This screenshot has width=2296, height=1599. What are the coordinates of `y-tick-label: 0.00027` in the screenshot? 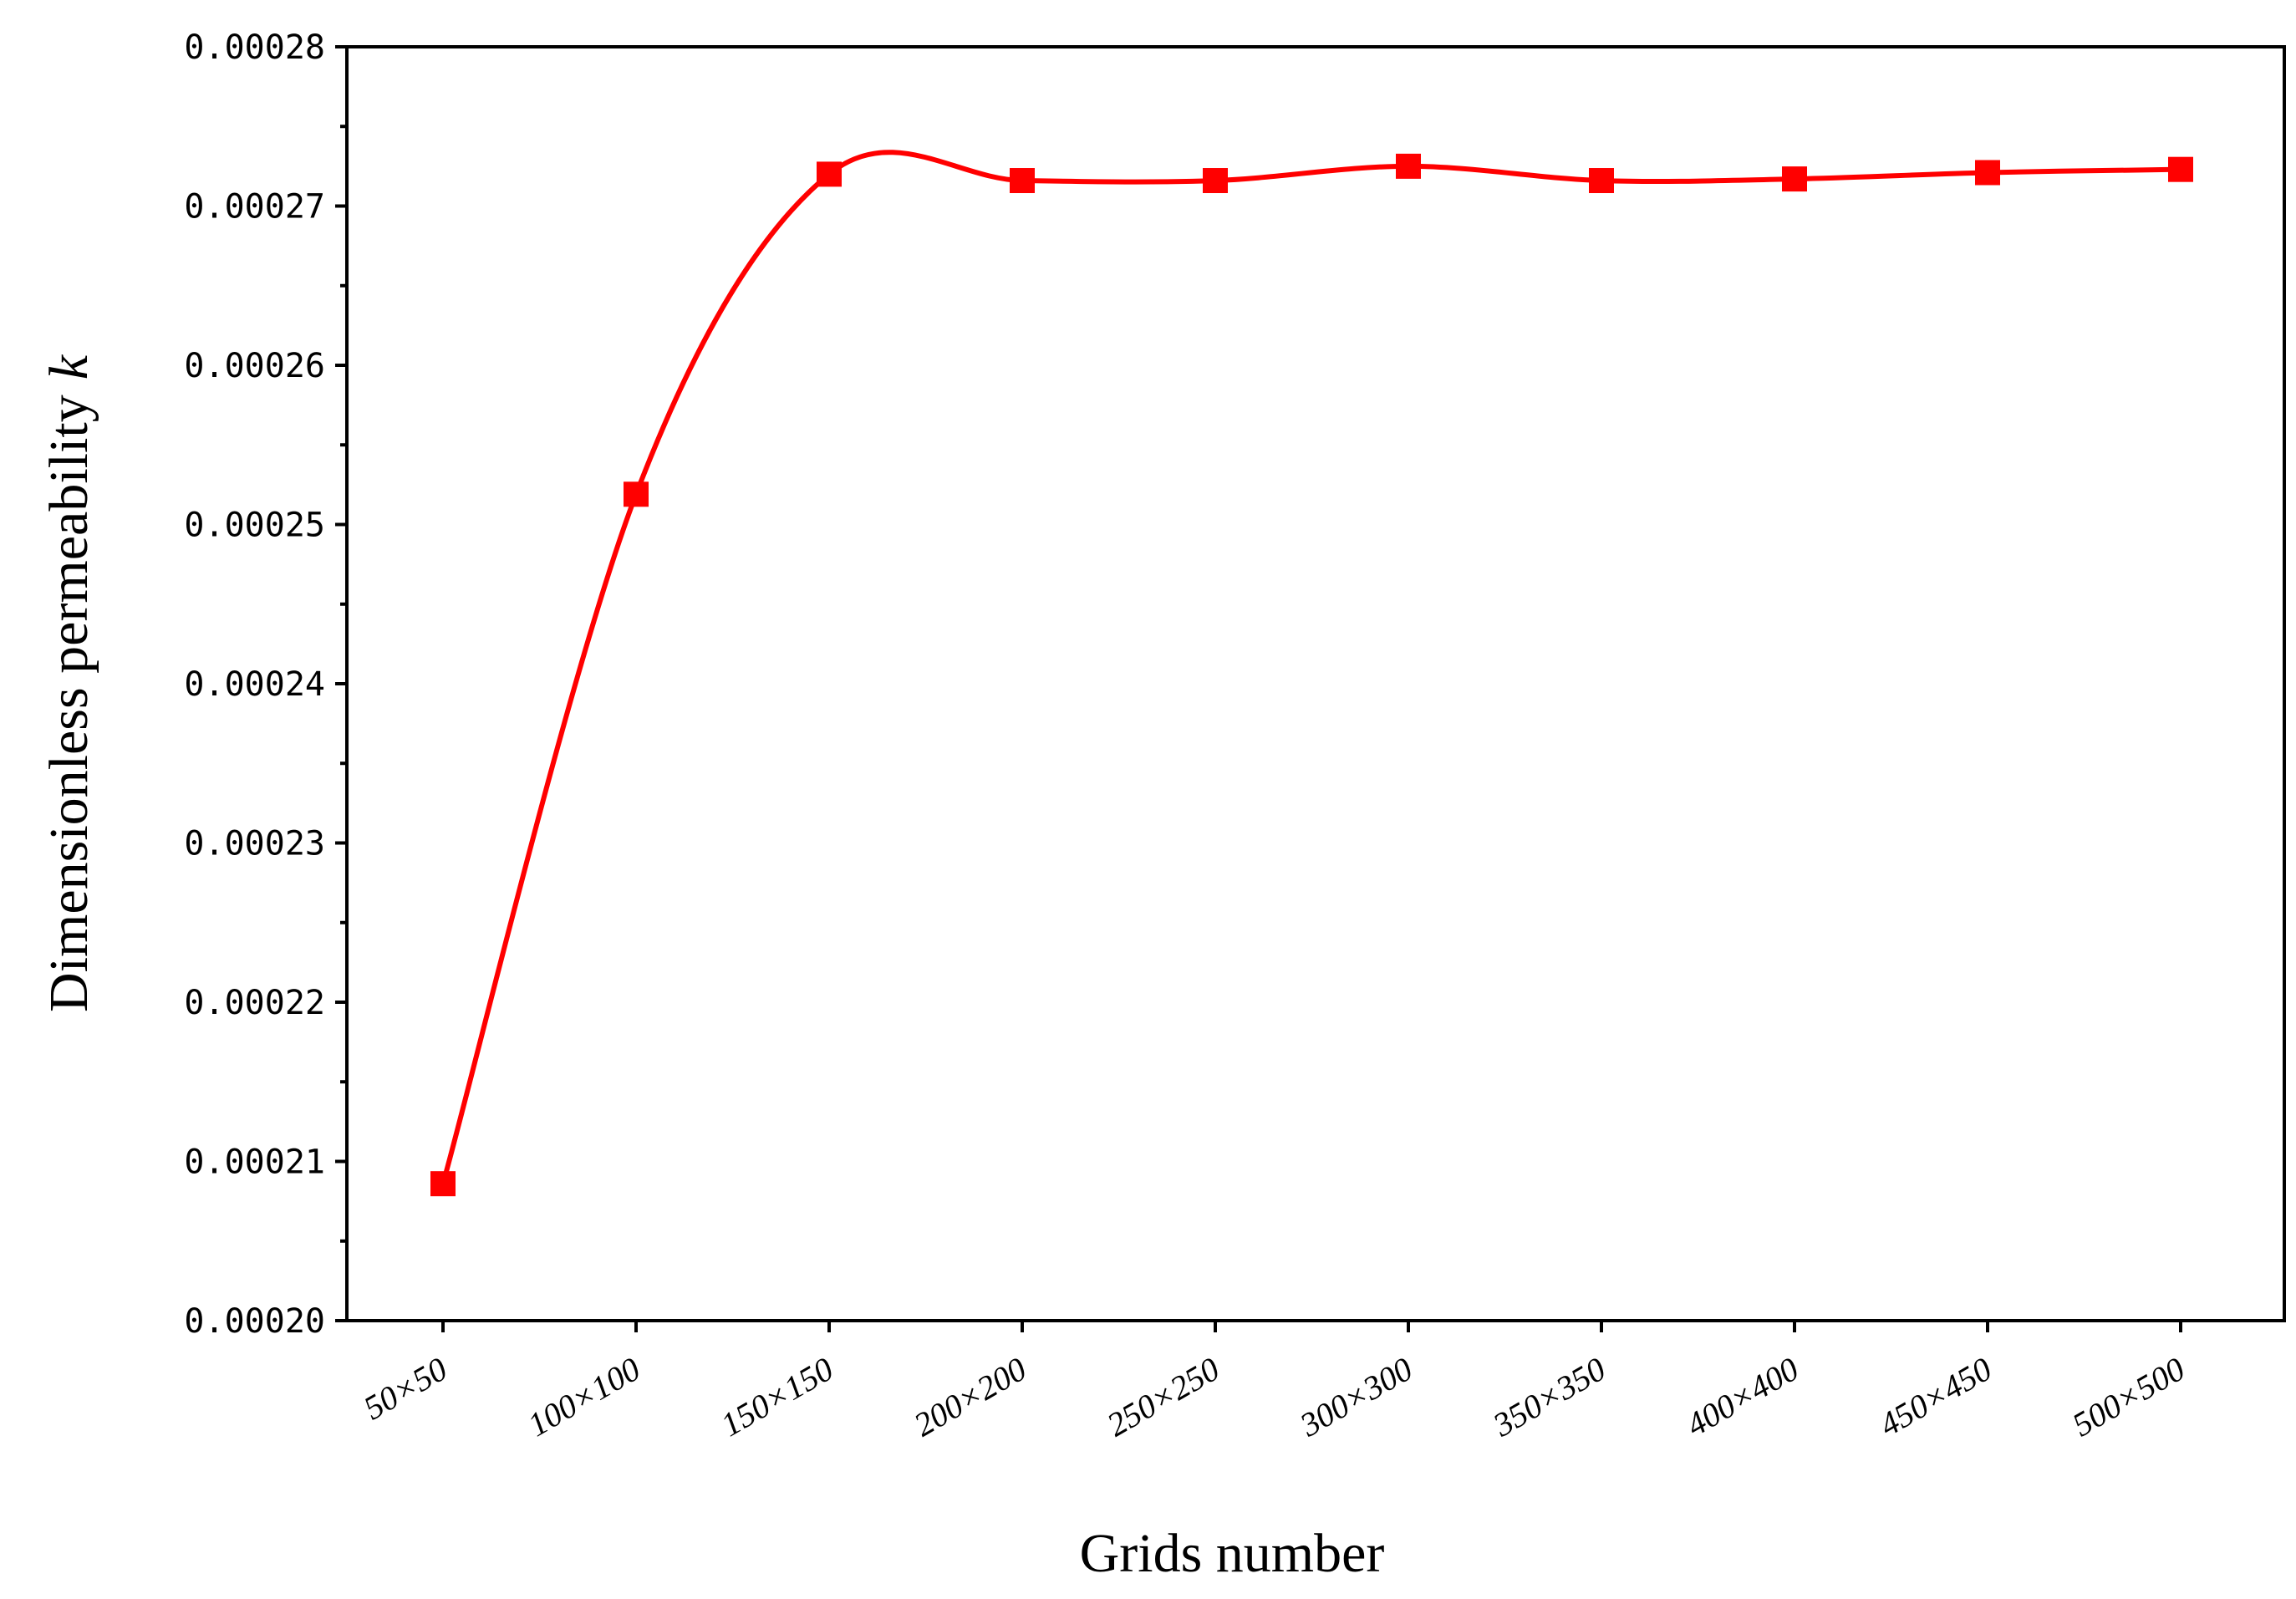 It's located at (254, 208).